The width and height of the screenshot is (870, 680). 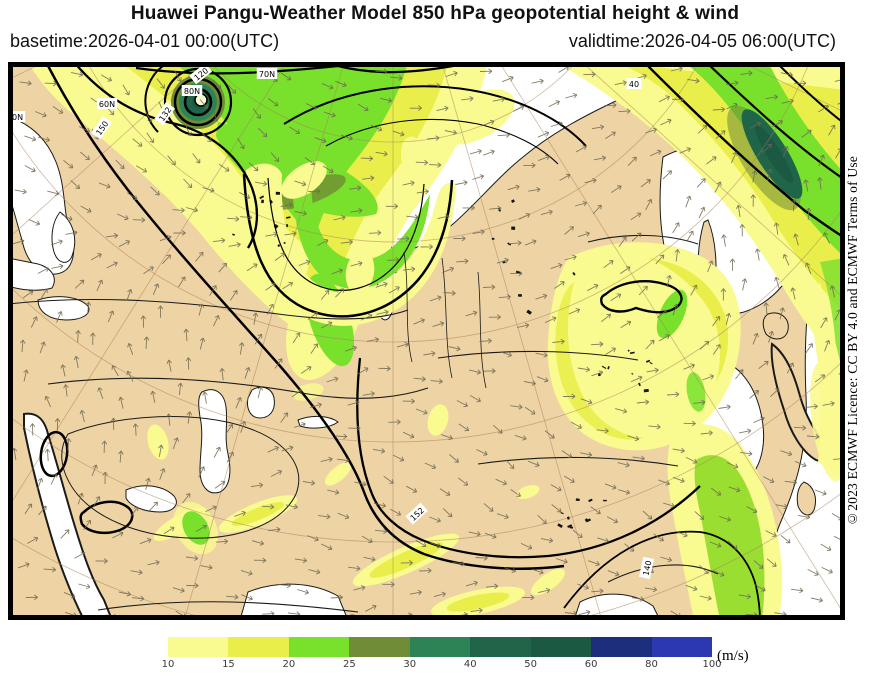 I want to click on colorbar-tick: 100, so click(x=712, y=664).